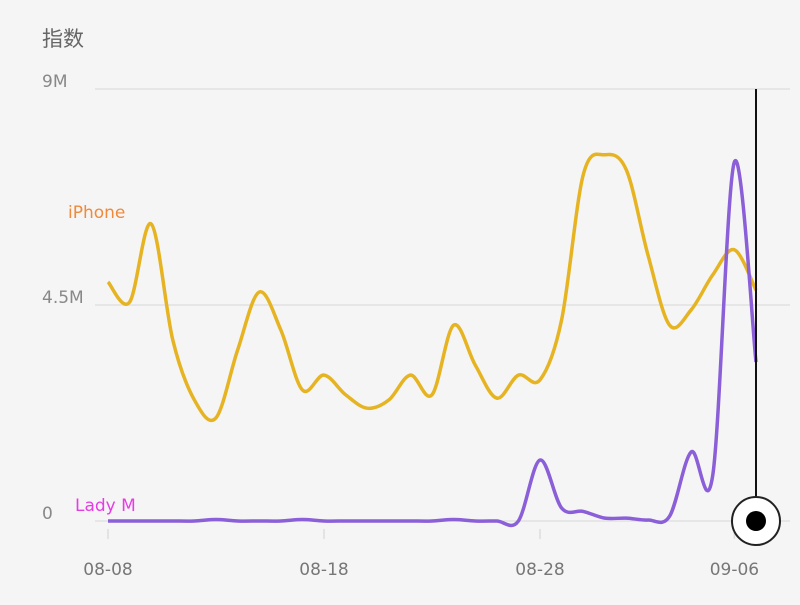 The width and height of the screenshot is (800, 605). I want to click on x-tick-label: 08-28, so click(539, 570).